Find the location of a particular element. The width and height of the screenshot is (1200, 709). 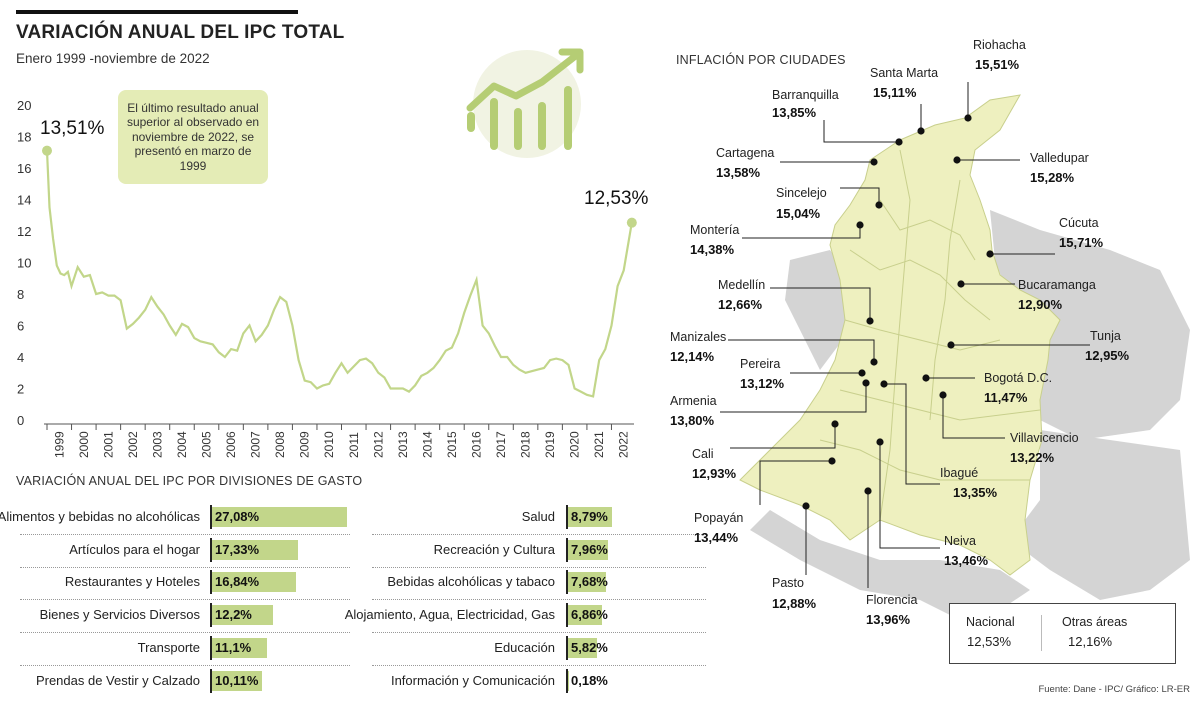

city-dot-riohacha is located at coordinates (968, 118).